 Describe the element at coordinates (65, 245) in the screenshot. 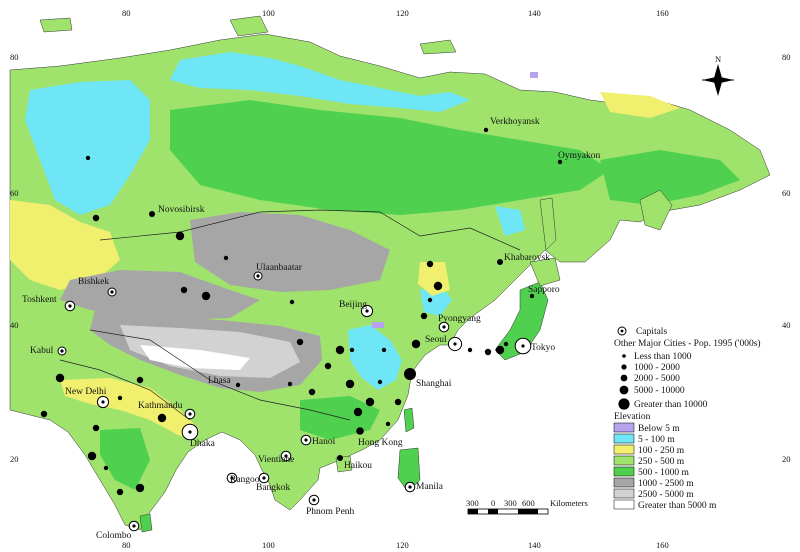

I see `kazakh-steppe` at that location.